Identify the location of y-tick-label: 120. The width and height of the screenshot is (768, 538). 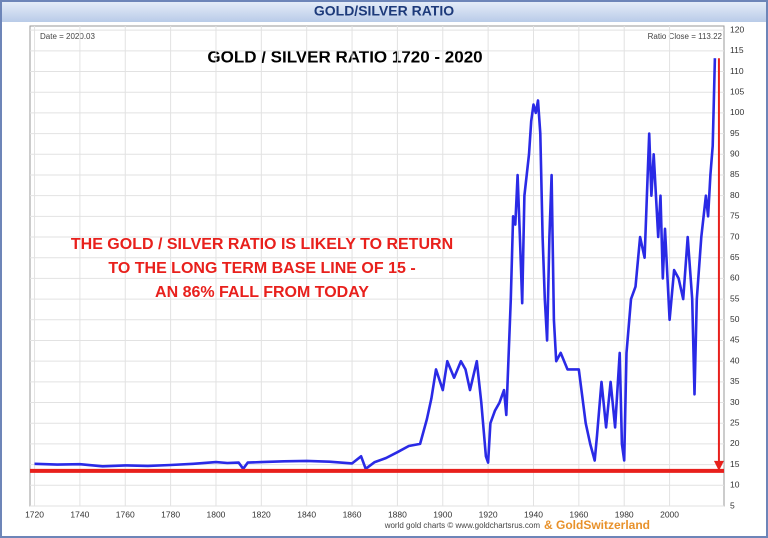
(737, 29).